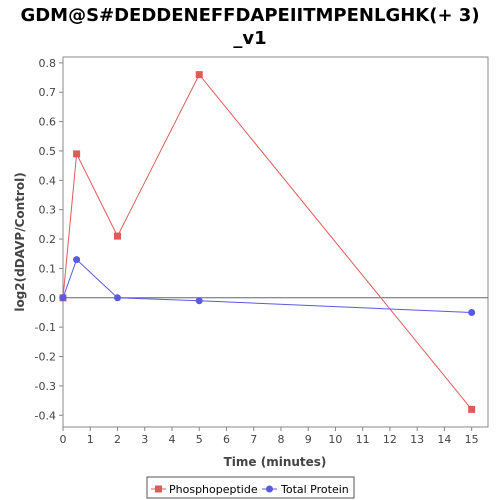  What do you see at coordinates (171, 439) in the screenshot?
I see `x-tick-label: 4` at bounding box center [171, 439].